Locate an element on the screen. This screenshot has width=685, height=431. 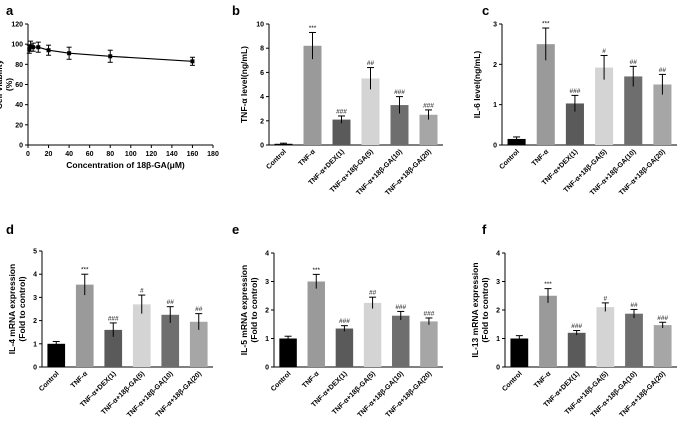
y-axis-title-d: IL-4 mRNA expression is located at coordinates (12, 309).